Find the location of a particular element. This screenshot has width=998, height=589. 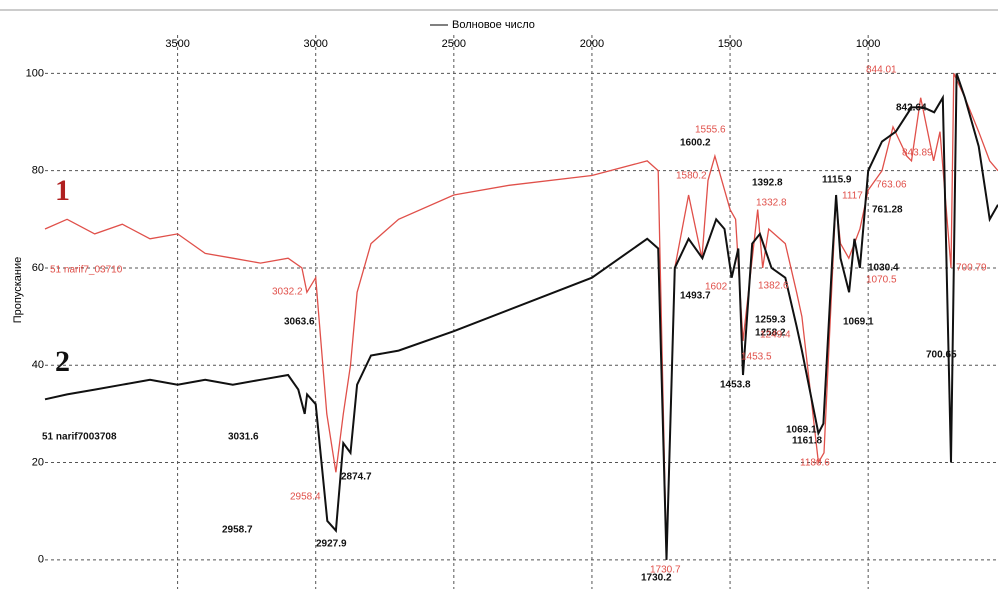

peak-label: 700.79 is located at coordinates (971, 268).